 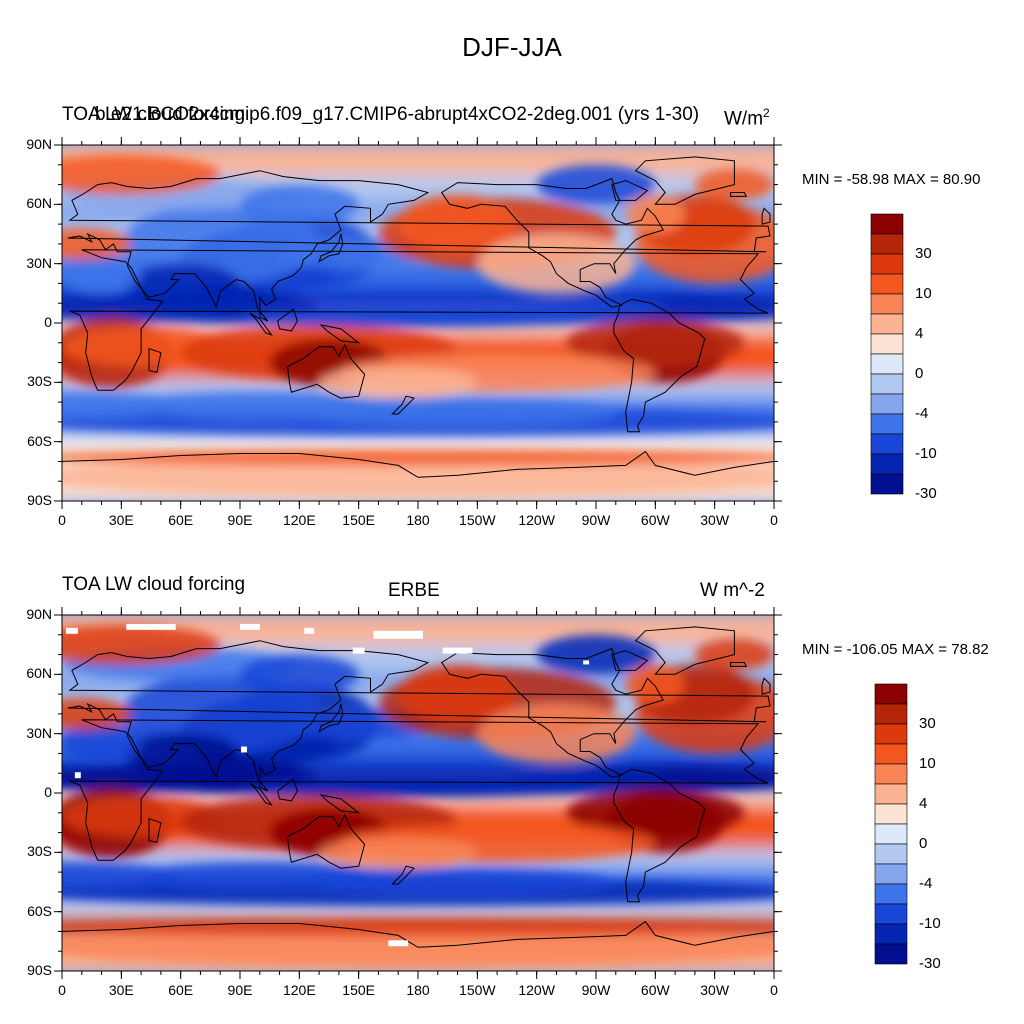 What do you see at coordinates (418, 909) in the screenshot?
I see `field-band` at bounding box center [418, 909].